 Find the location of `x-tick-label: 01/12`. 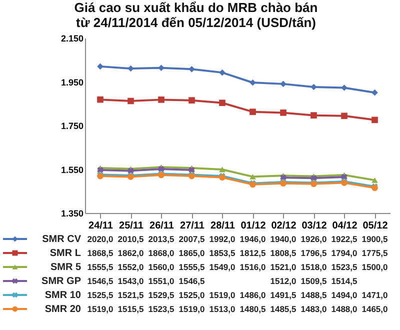

x-tick-label: 01/12 is located at coordinates (253, 226).